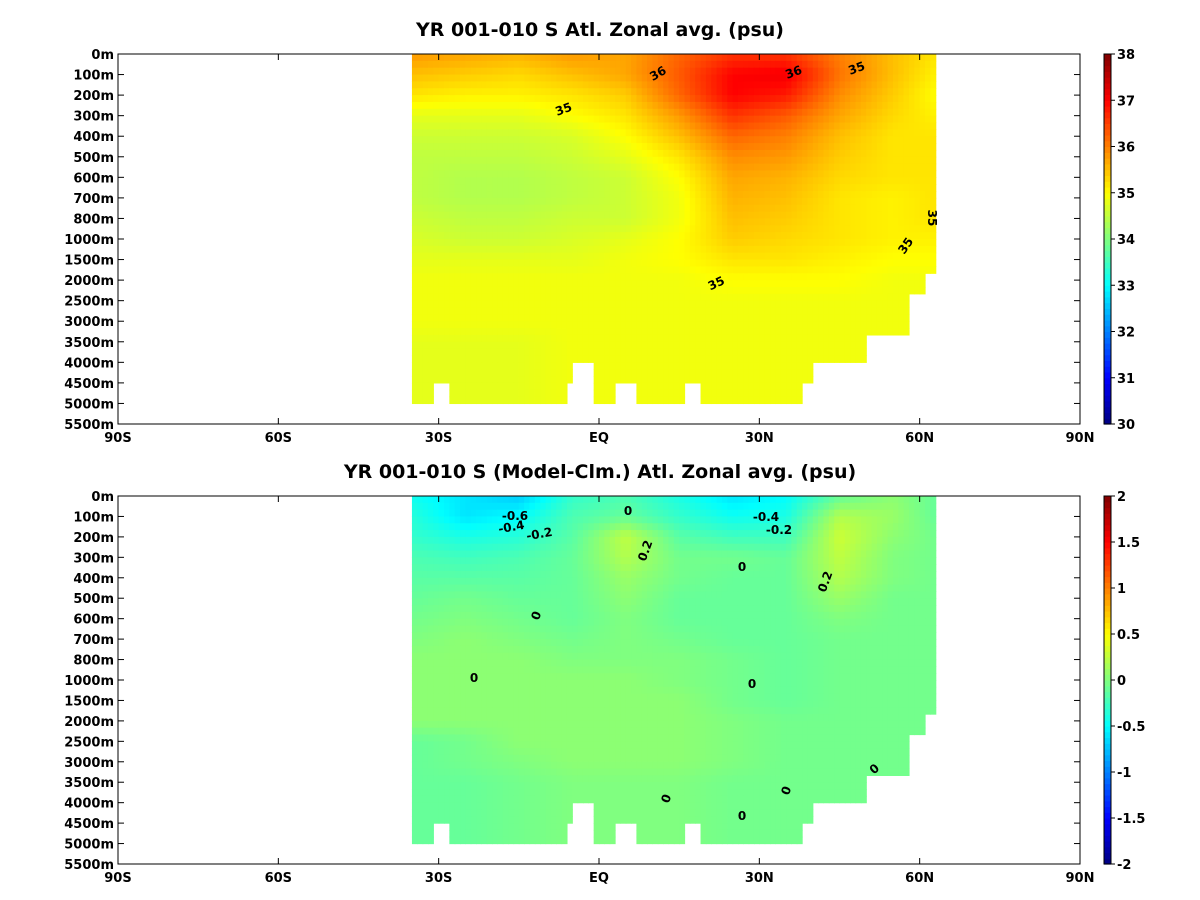  Describe the element at coordinates (1126, 194) in the screenshot. I see `colorbar-tick-label: 35` at that location.